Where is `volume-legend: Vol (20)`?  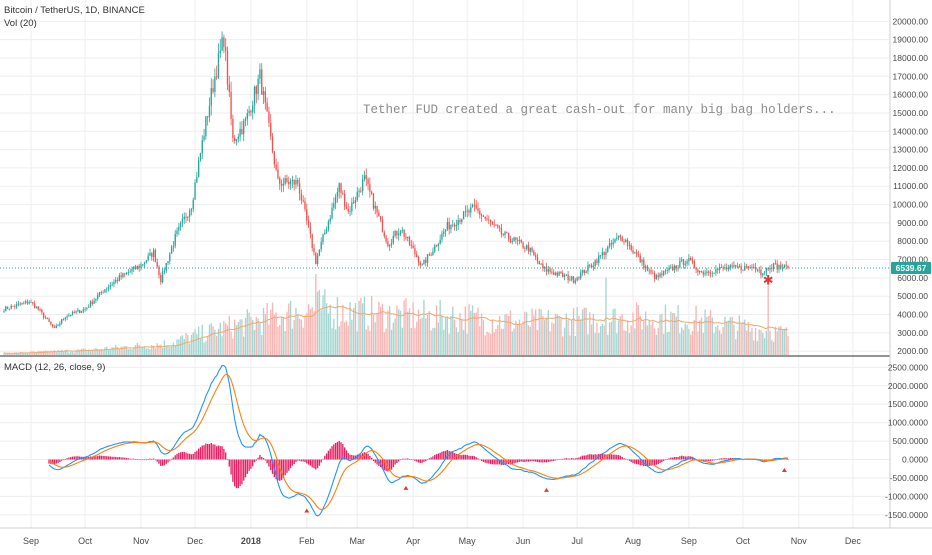
volume-legend: Vol (20) is located at coordinates (20, 23).